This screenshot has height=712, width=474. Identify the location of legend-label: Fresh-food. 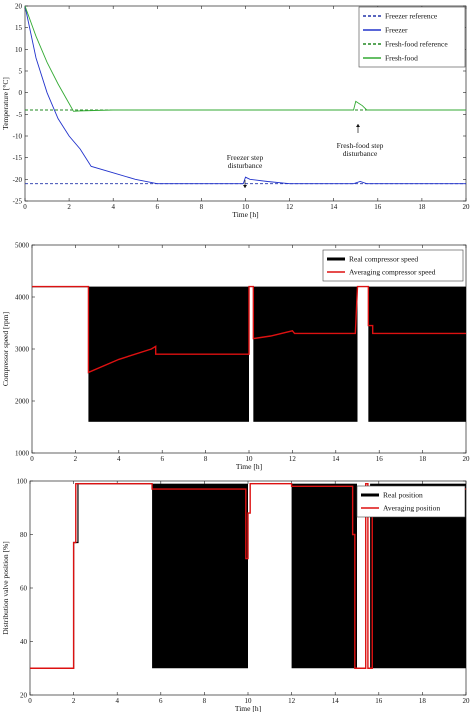
(401, 58).